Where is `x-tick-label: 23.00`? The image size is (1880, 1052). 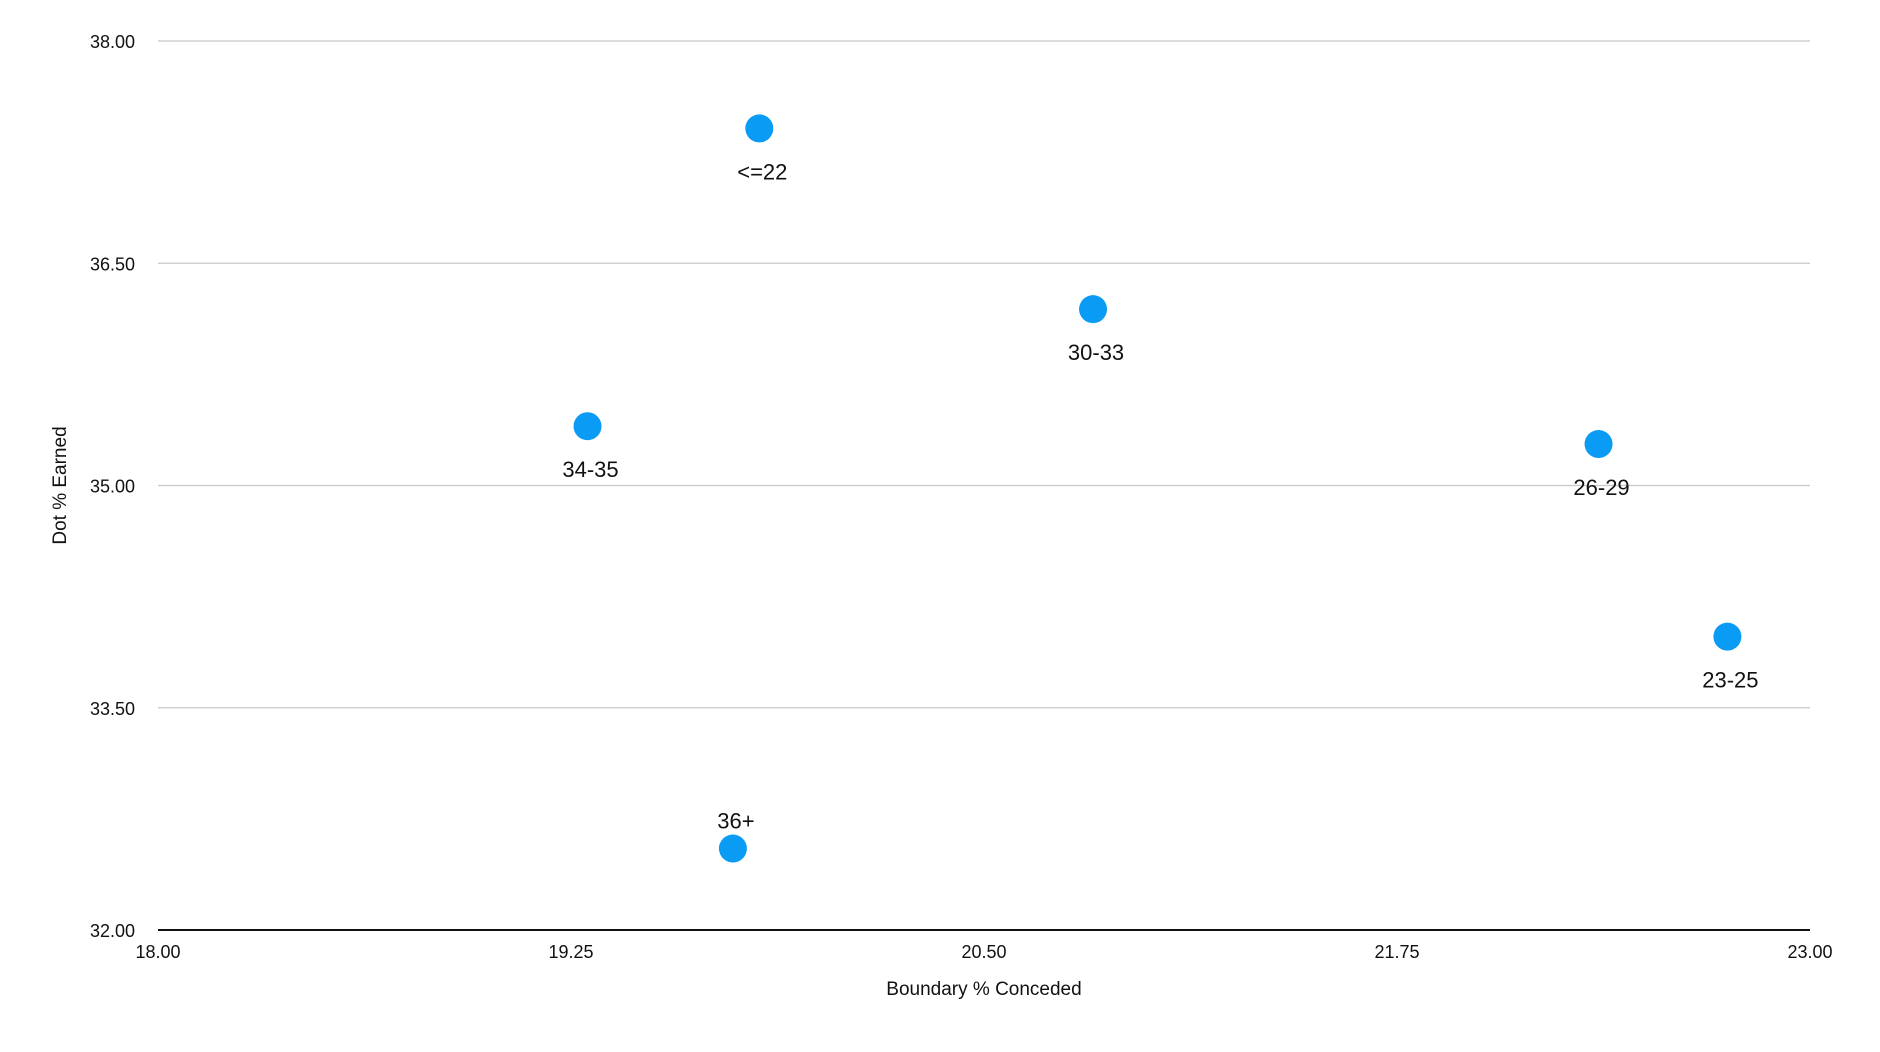
x-tick-label: 23.00 is located at coordinates (1809, 952).